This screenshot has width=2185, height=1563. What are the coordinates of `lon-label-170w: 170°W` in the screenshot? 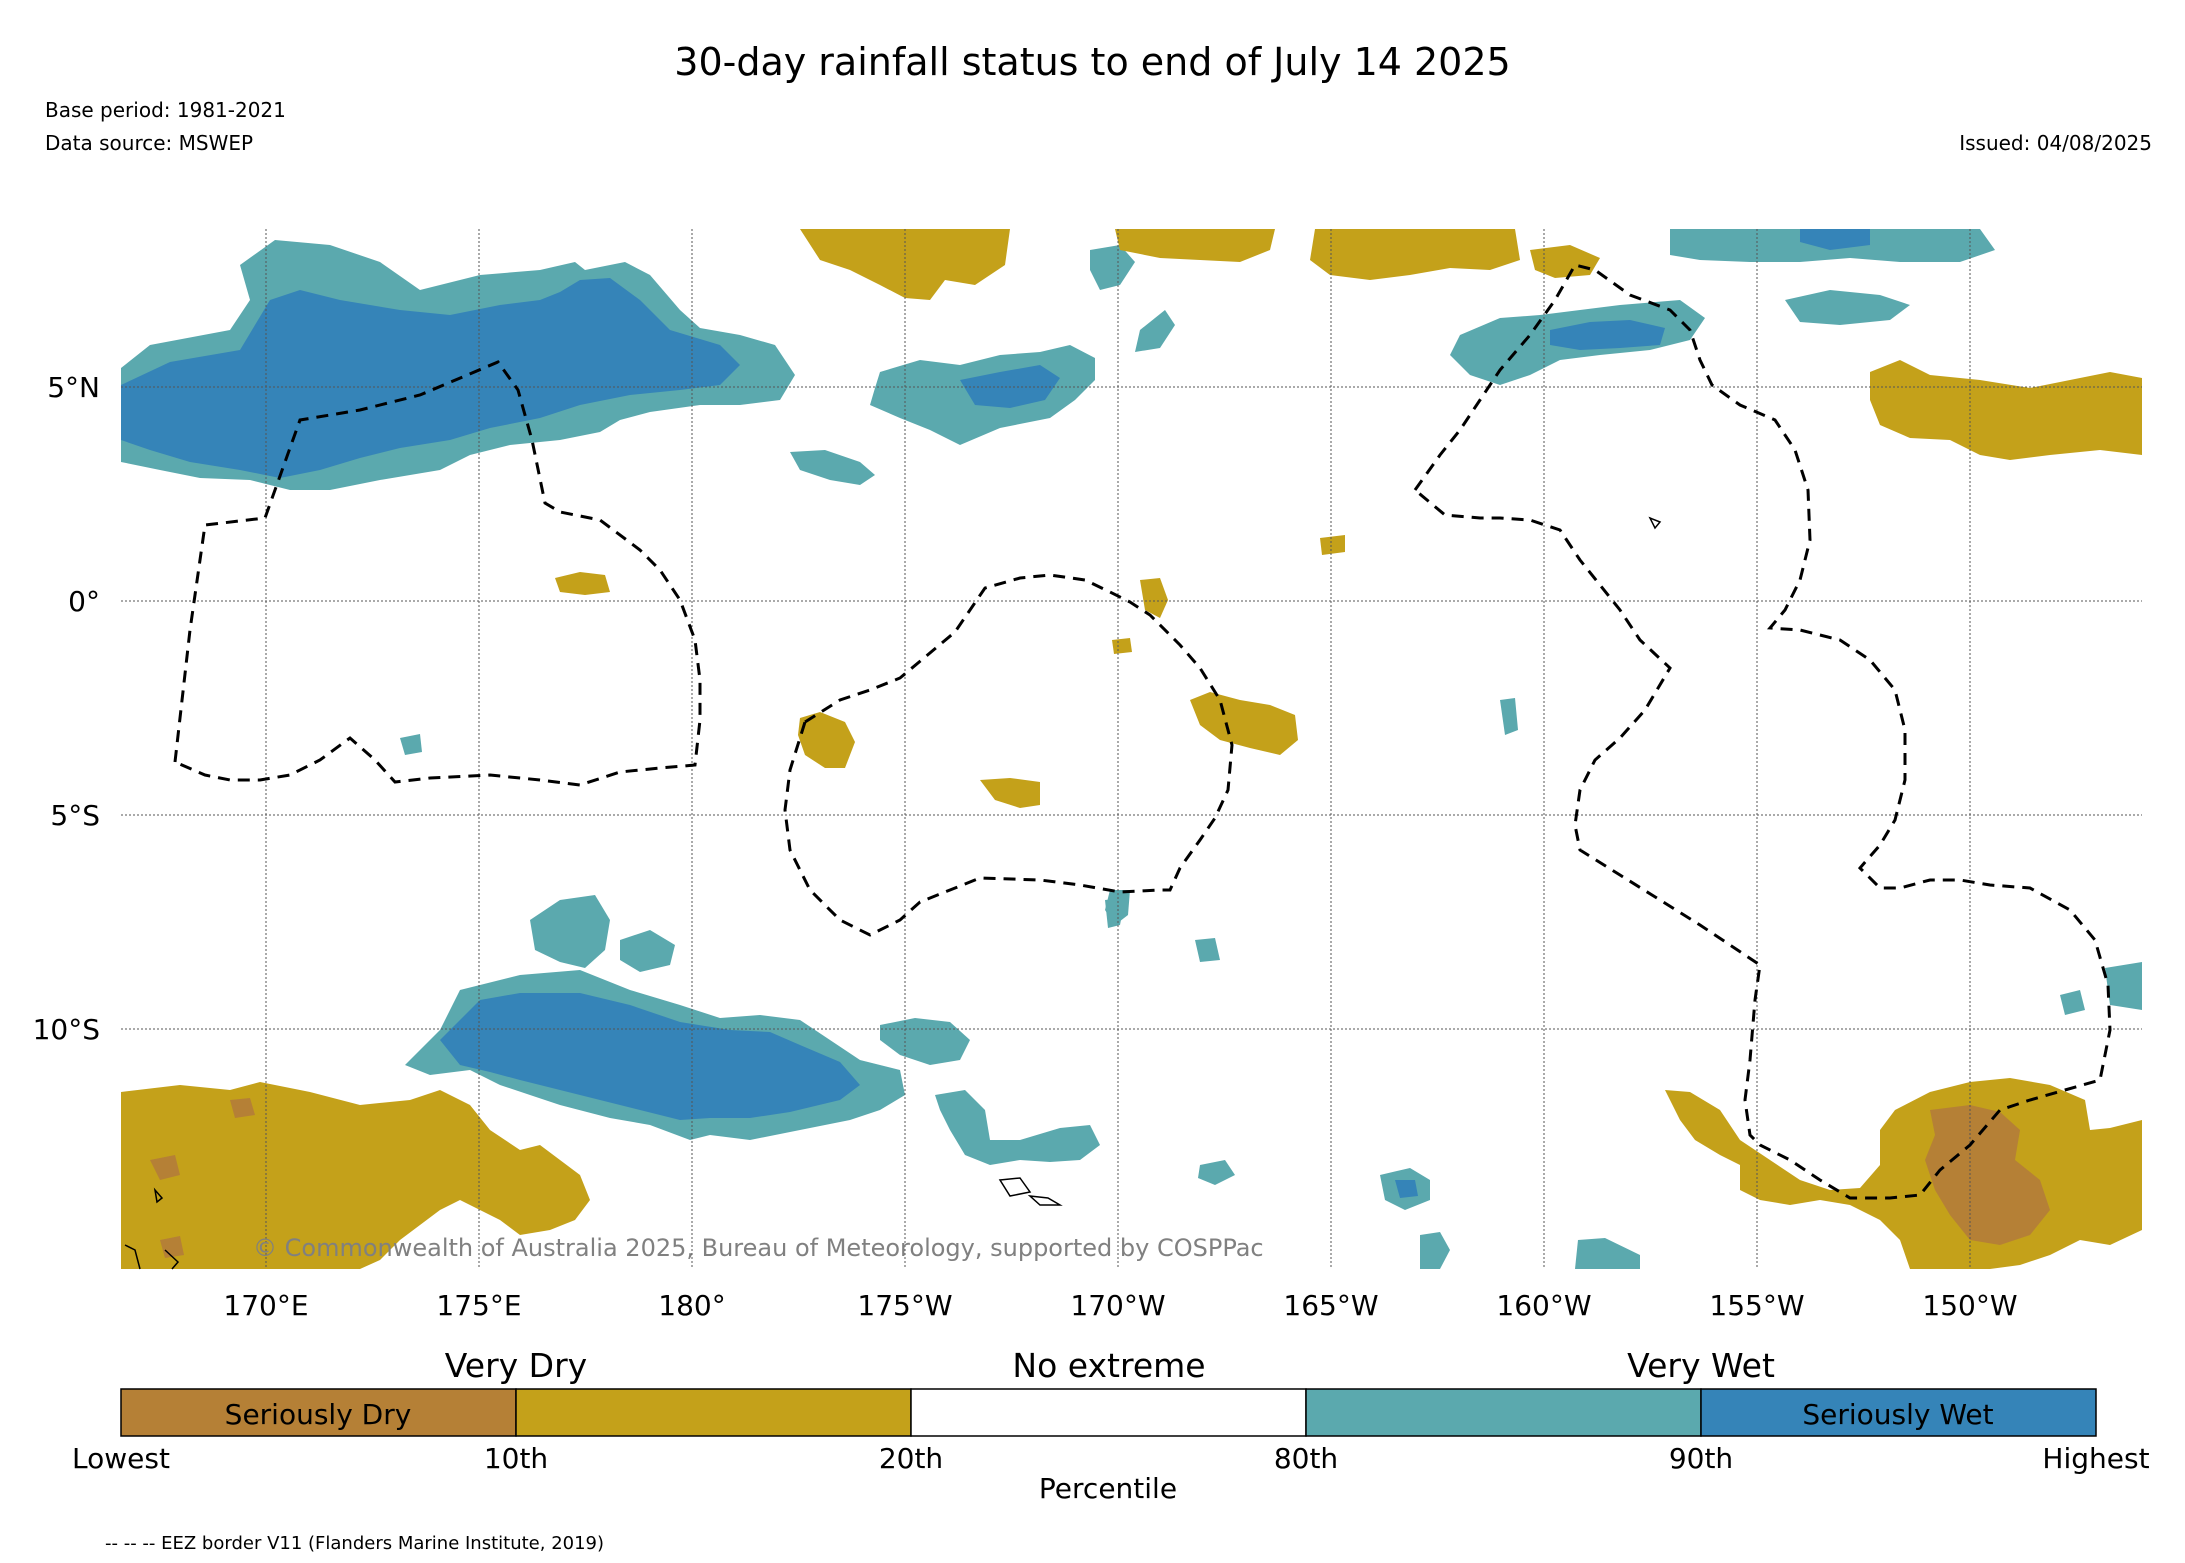 It's located at (1117, 1305).